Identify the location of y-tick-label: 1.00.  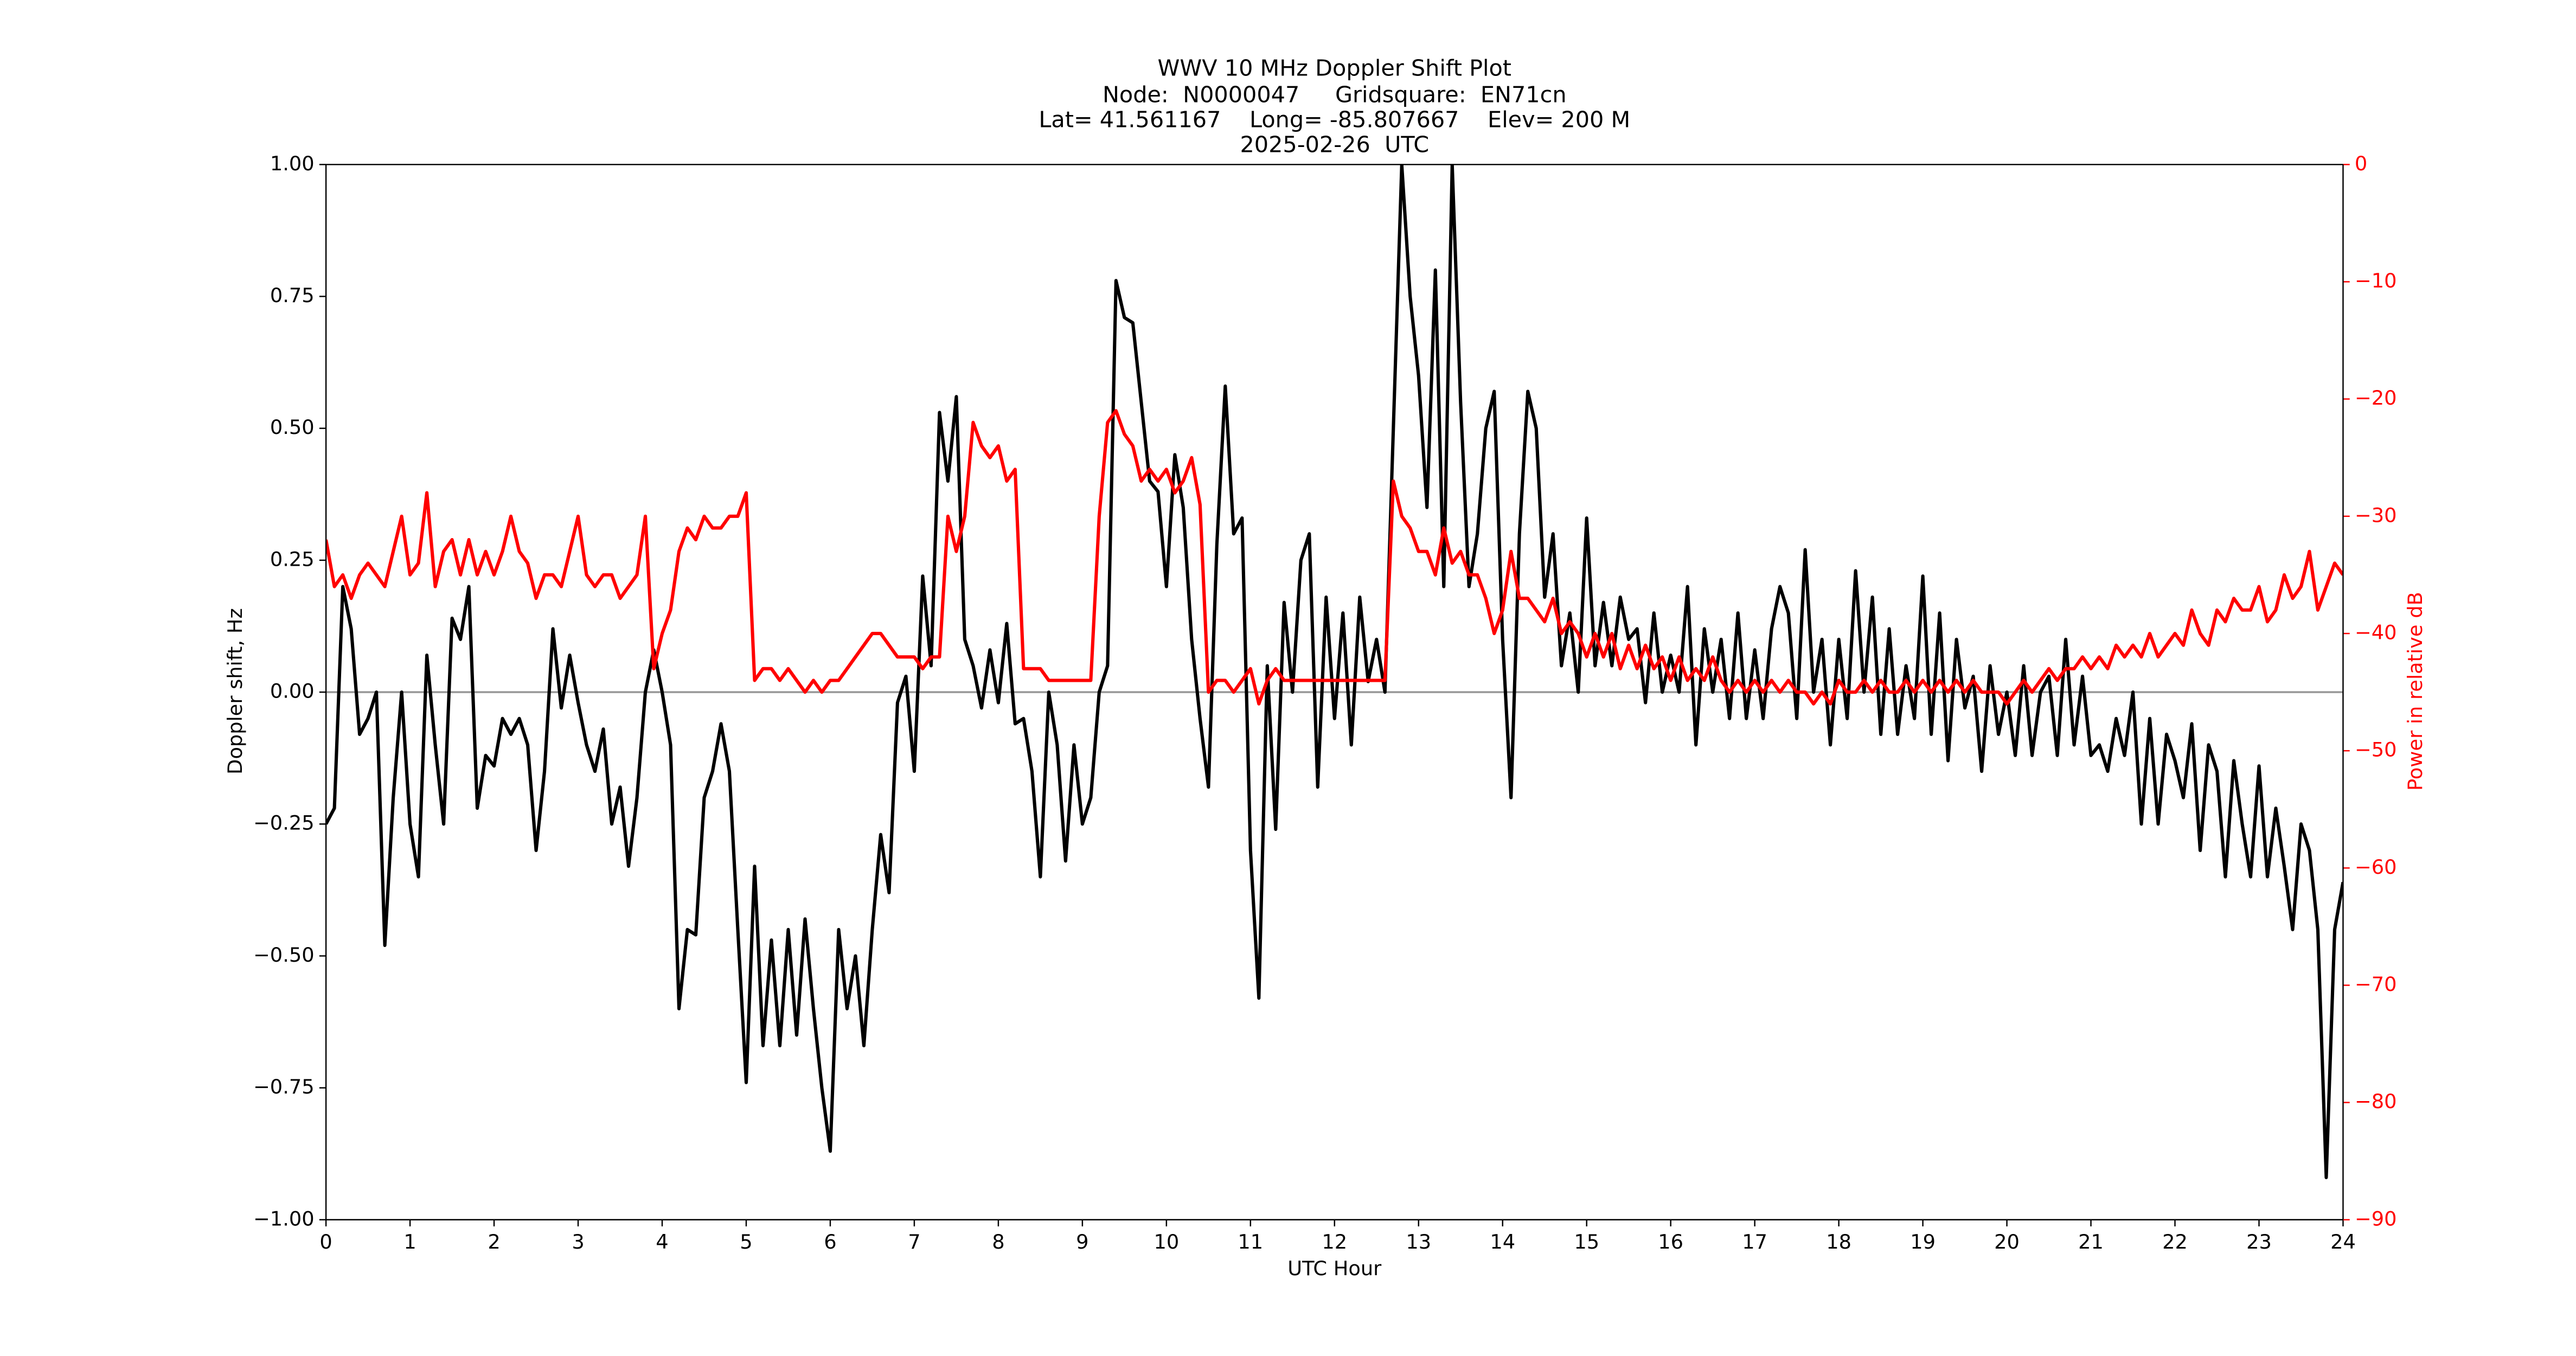
(292, 163).